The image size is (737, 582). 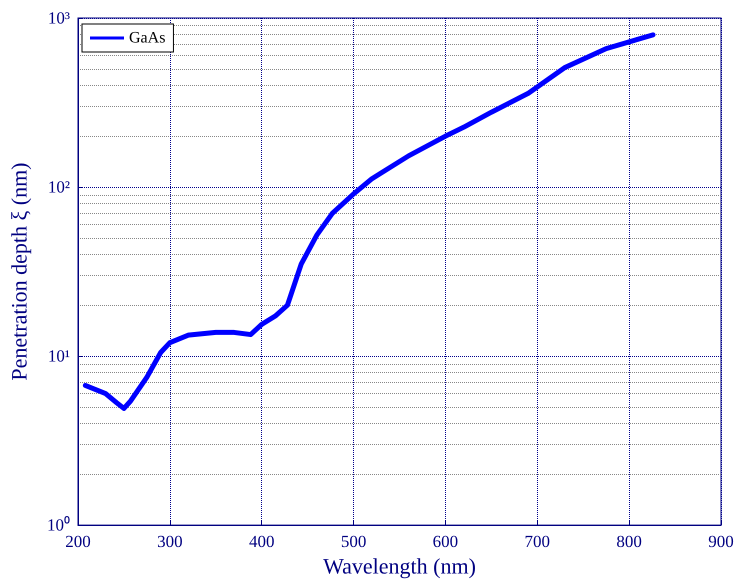 I want to click on x-tick-label: 200, so click(x=78, y=542).